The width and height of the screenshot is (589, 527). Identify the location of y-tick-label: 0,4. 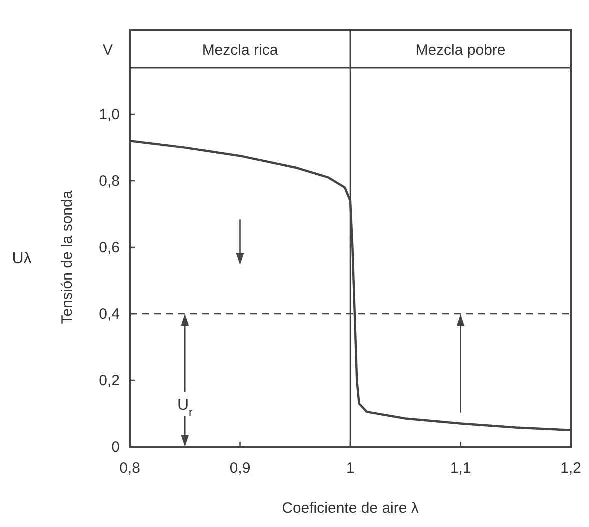
(109, 315).